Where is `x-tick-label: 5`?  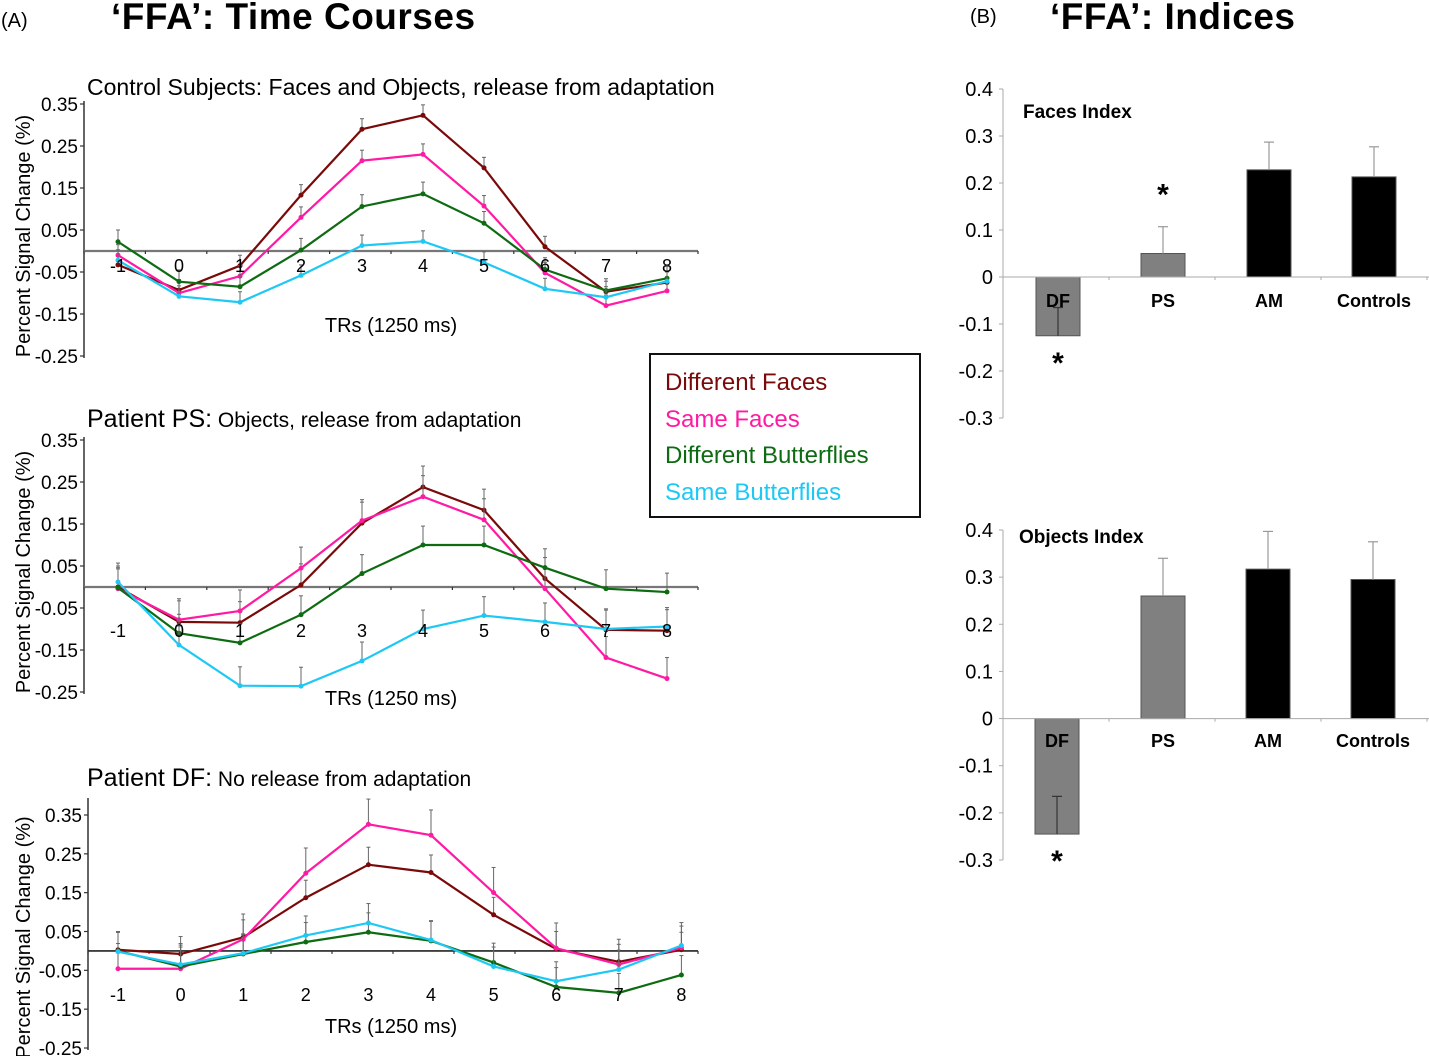
x-tick-label: 5 is located at coordinates (494, 995).